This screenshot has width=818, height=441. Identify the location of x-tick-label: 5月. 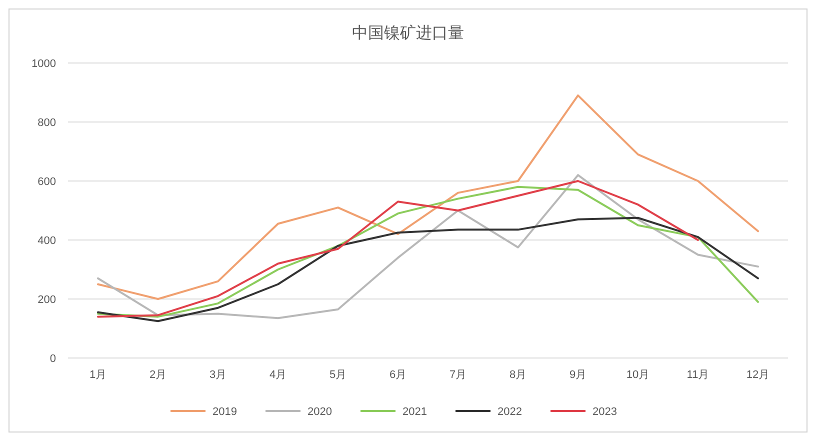
(338, 375).